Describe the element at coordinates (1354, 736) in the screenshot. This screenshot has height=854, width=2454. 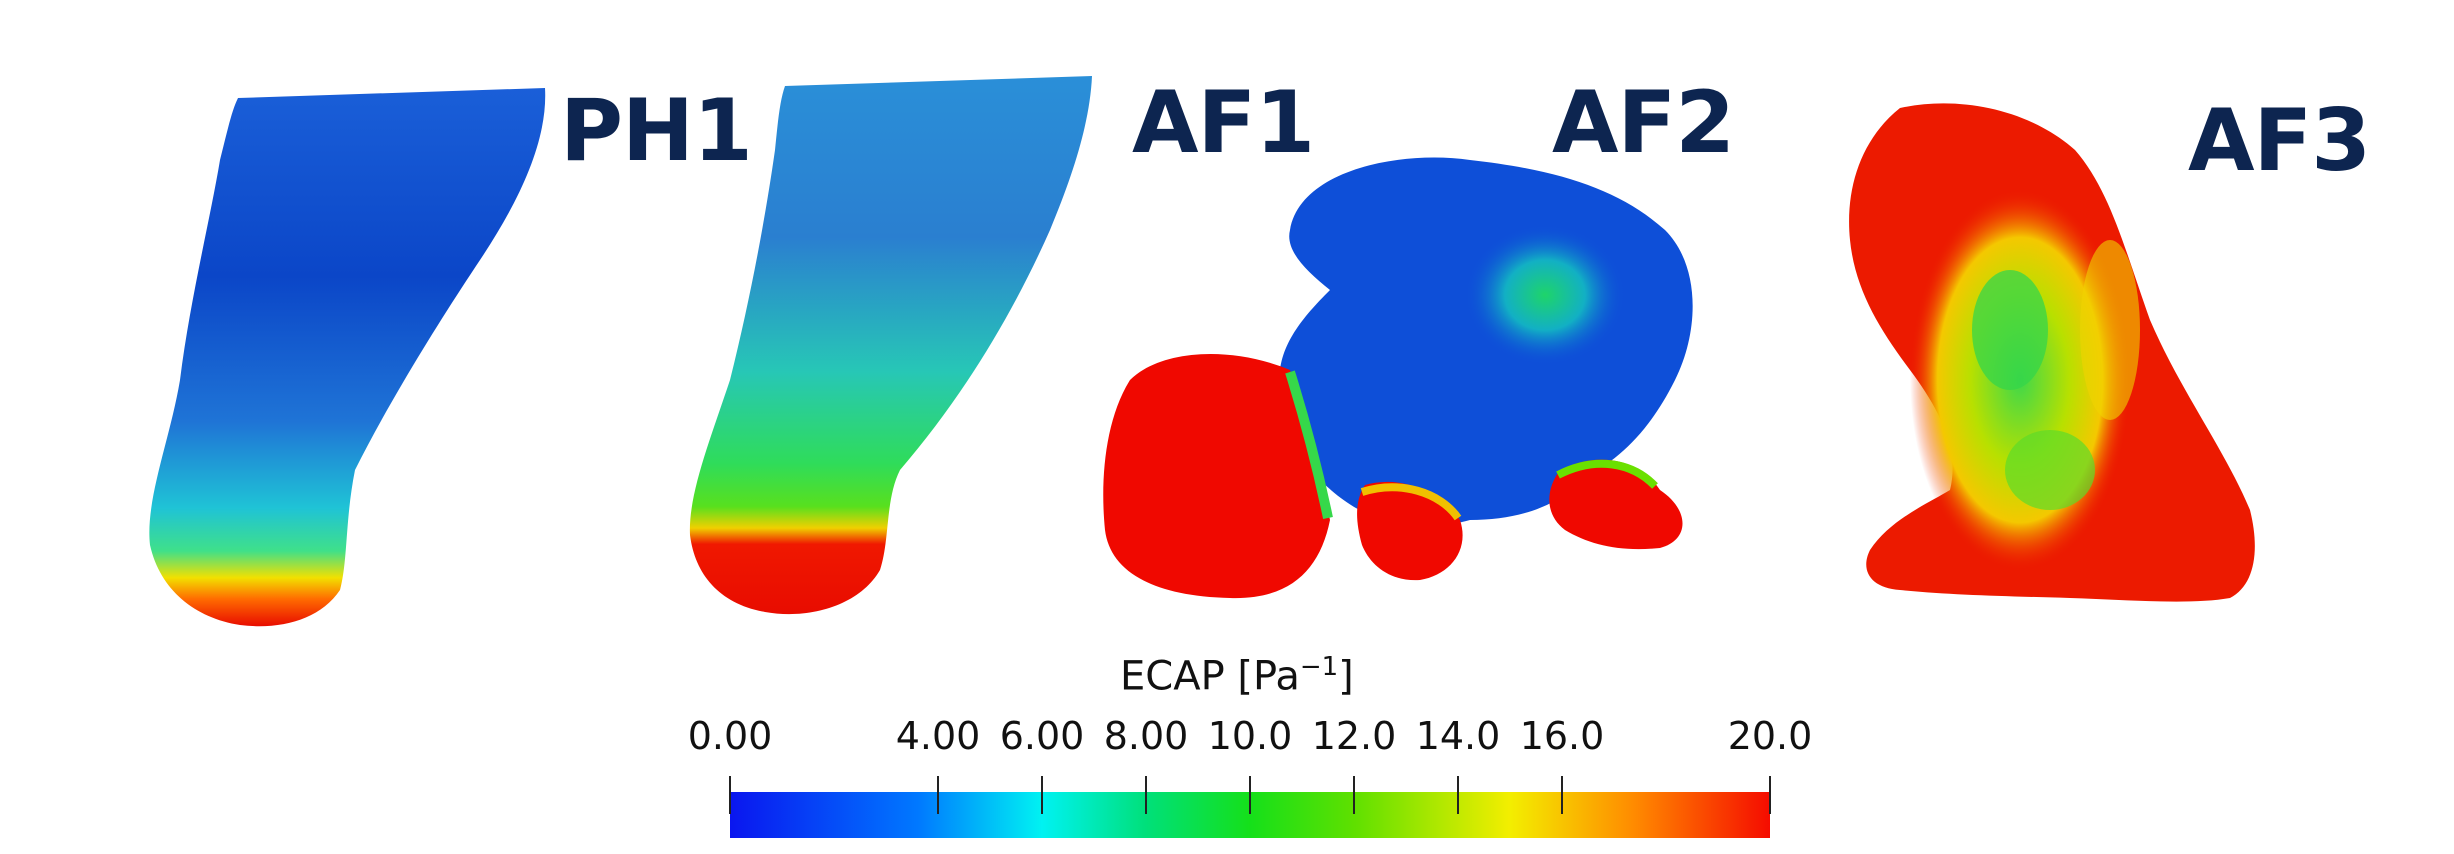
I see `colorbar-tick-label: 12.0` at that location.